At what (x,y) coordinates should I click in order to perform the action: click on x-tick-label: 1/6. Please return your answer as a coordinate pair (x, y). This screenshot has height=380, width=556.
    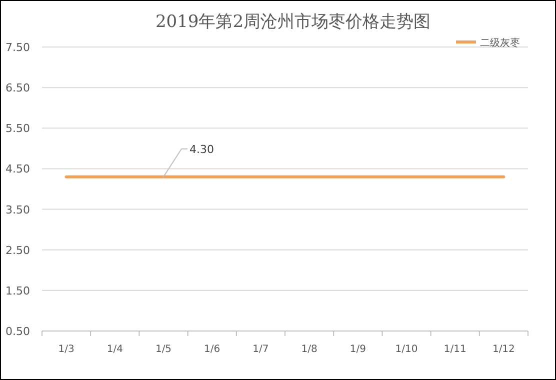
    Looking at the image, I should click on (212, 349).